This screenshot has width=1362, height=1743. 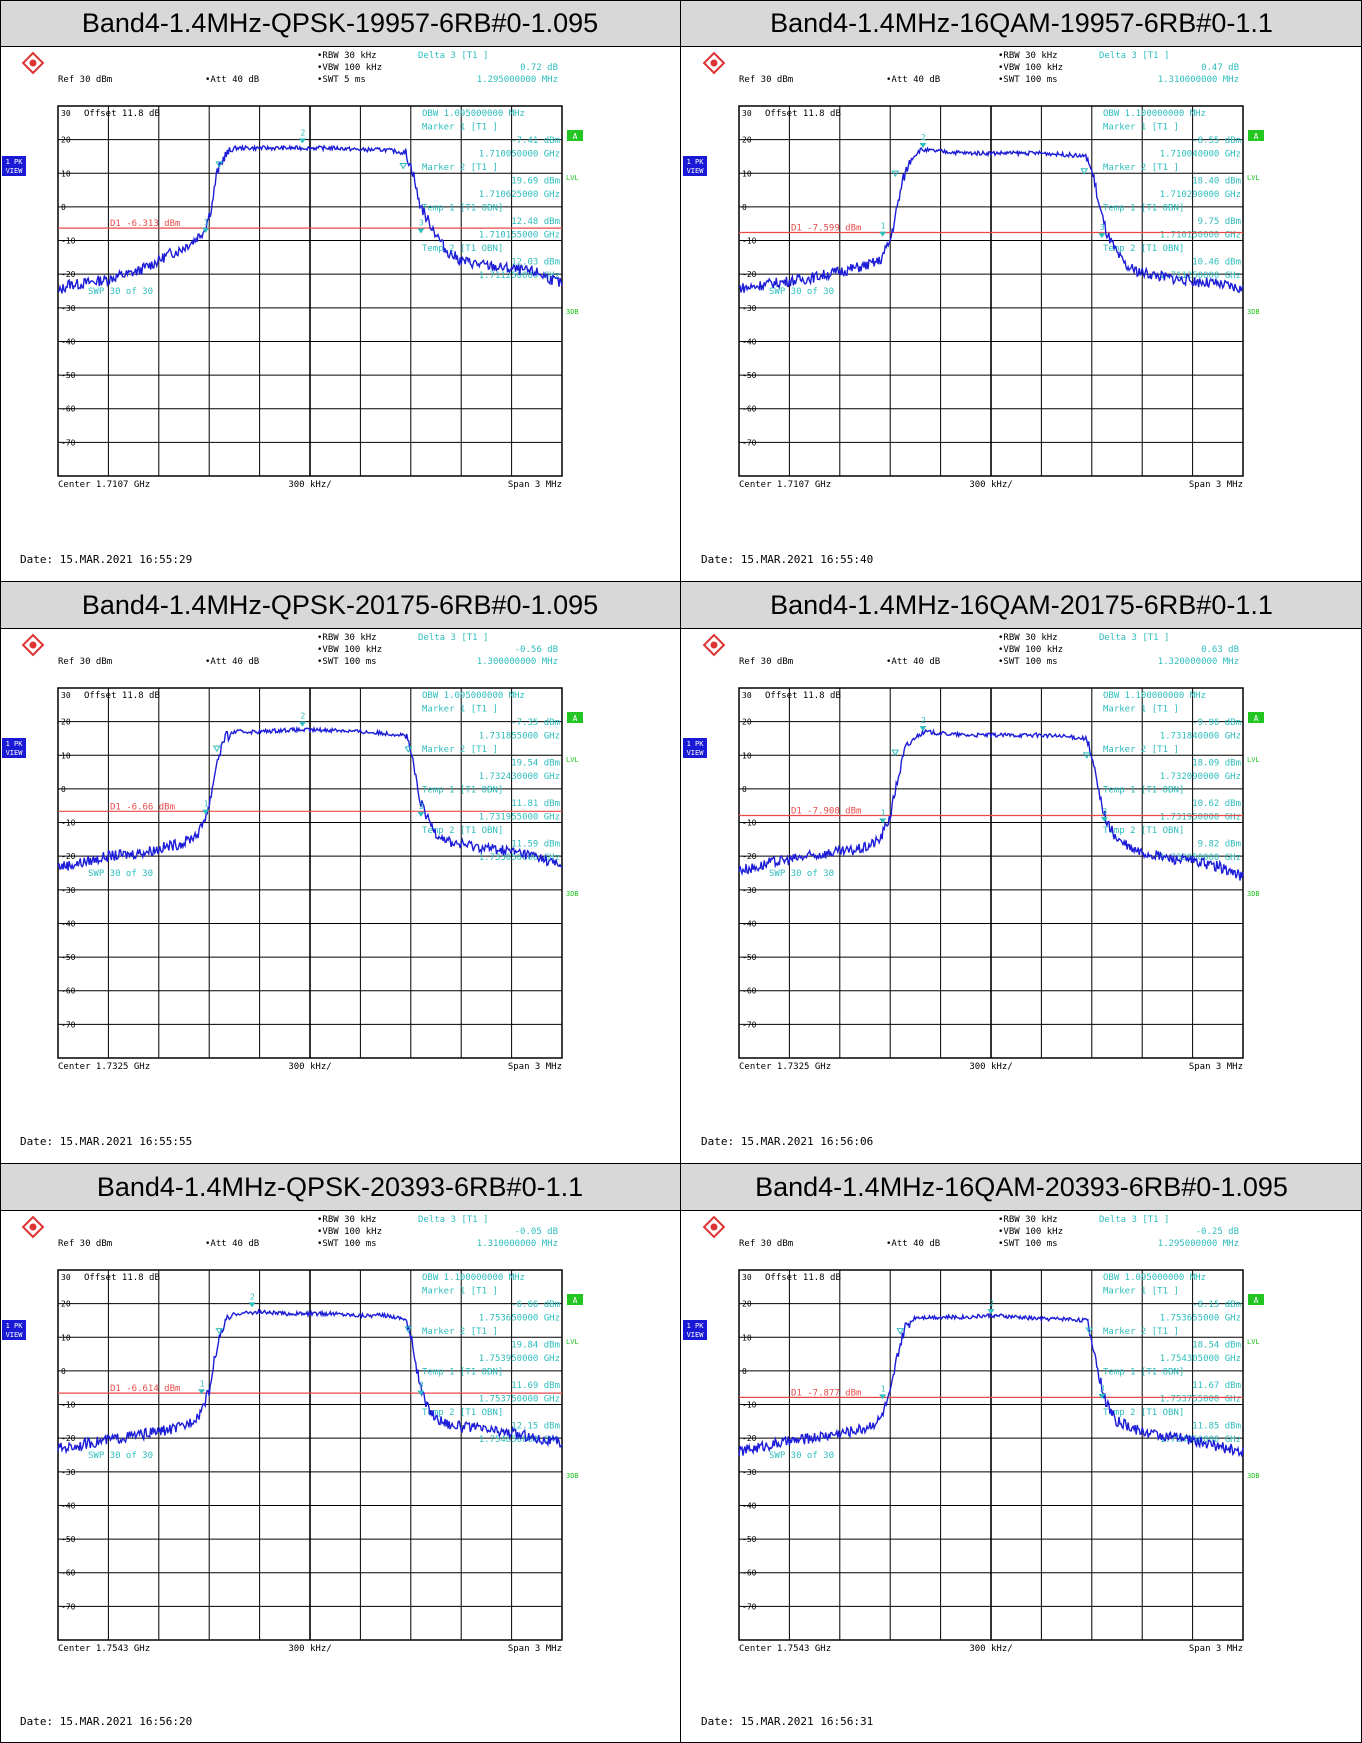 I want to click on rohde-schwarz-logo-icon, so click(x=33, y=645).